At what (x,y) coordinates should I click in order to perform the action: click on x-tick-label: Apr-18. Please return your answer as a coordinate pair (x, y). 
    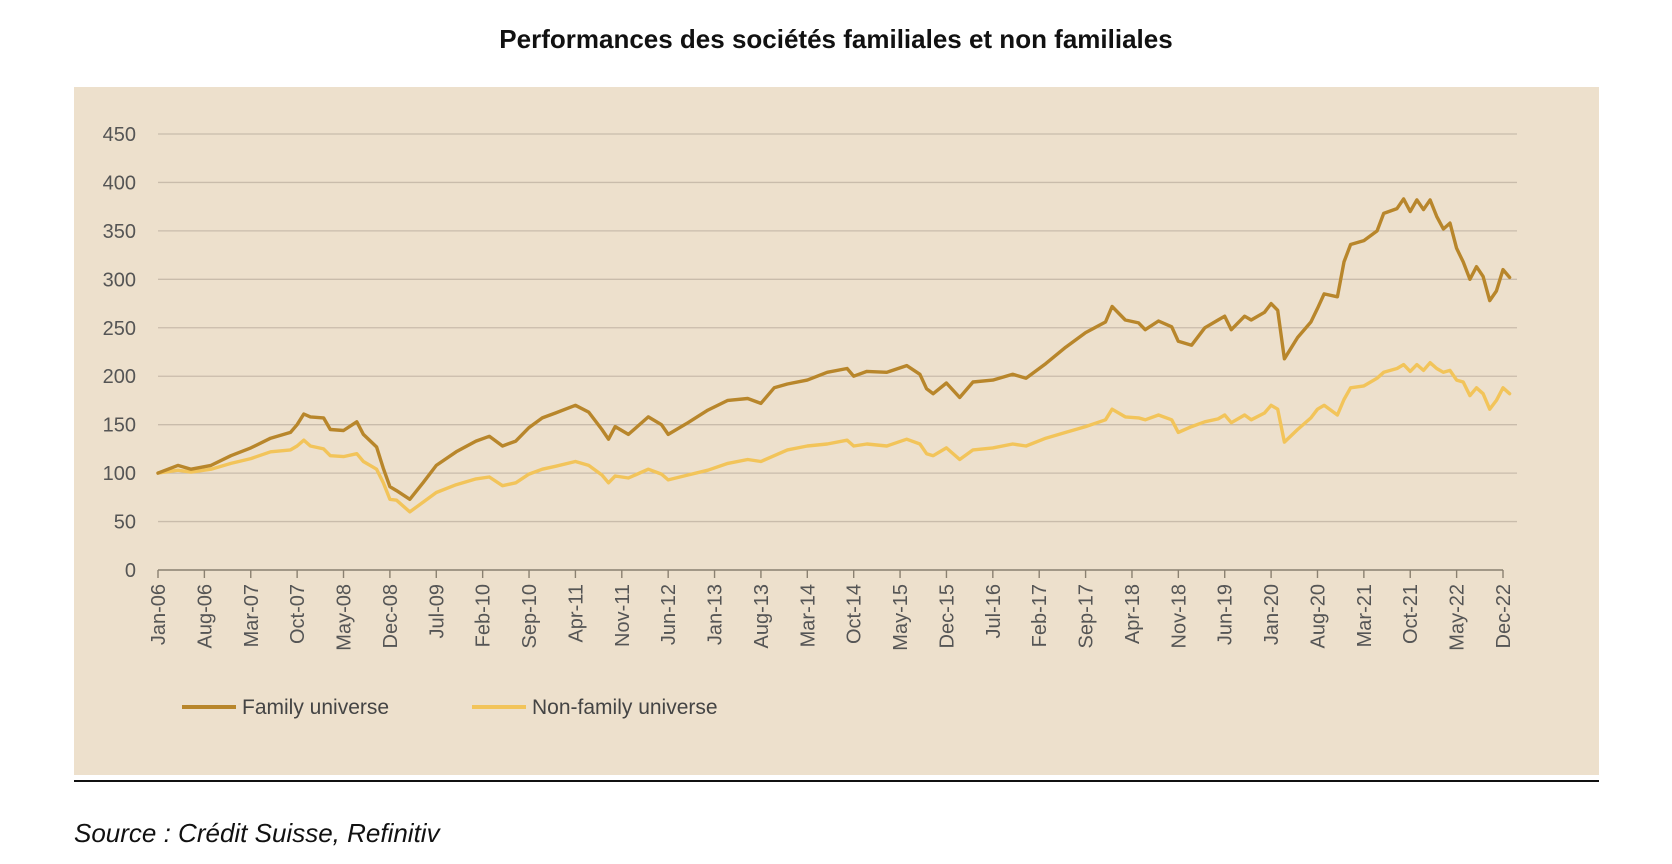
    Looking at the image, I should click on (1133, 614).